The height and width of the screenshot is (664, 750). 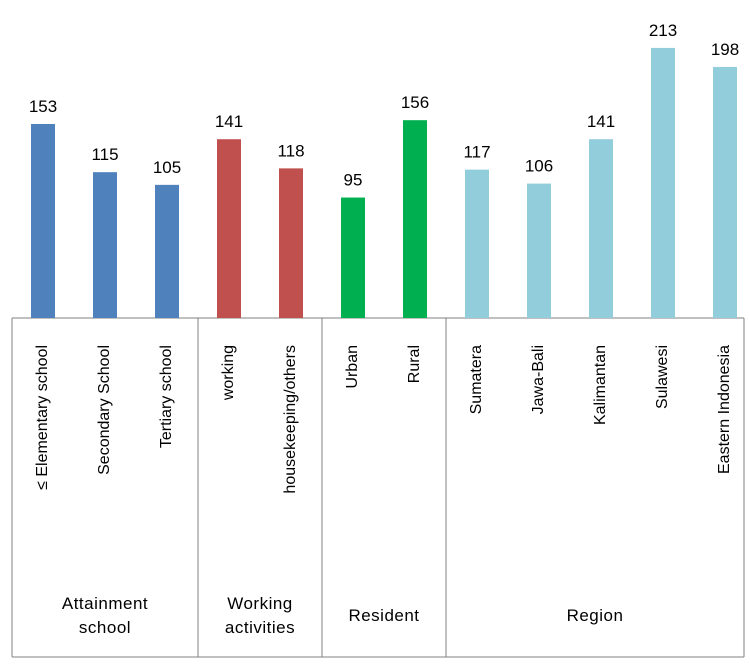 I want to click on x-tick-label: Tertiary school, so click(x=166, y=396).